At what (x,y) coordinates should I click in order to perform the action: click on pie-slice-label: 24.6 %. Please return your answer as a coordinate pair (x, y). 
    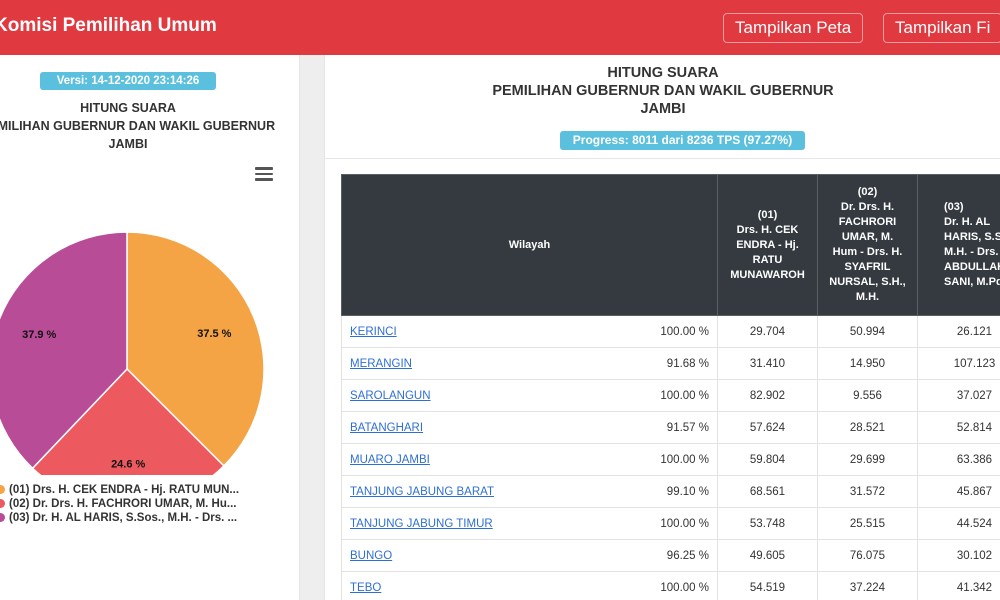
    Looking at the image, I should click on (128, 465).